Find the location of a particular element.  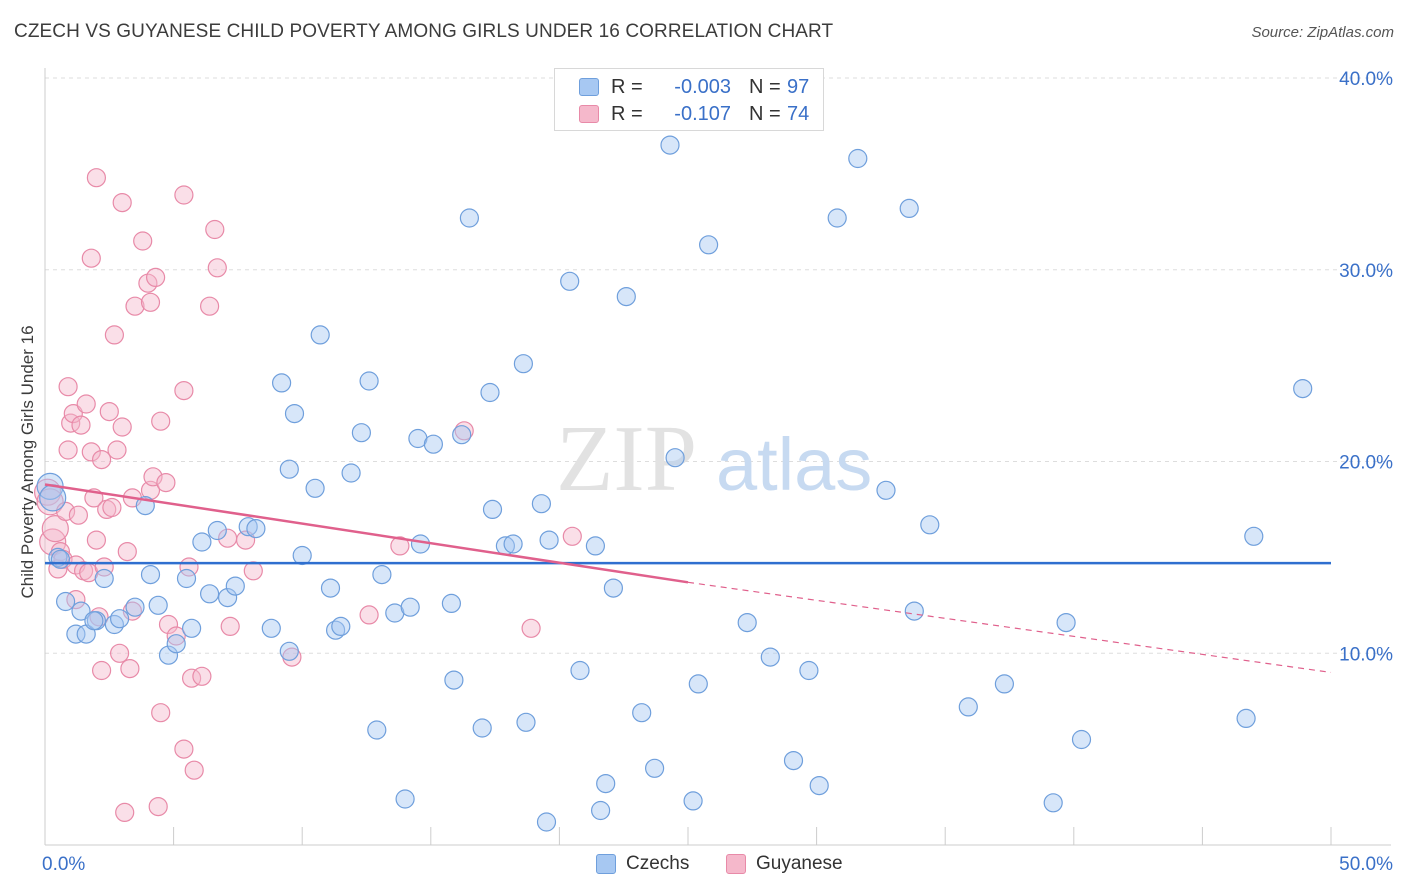

correlation-legend: R = -0.003 N = 97 R = -0.107 N = 74 is located at coordinates (689, 99).